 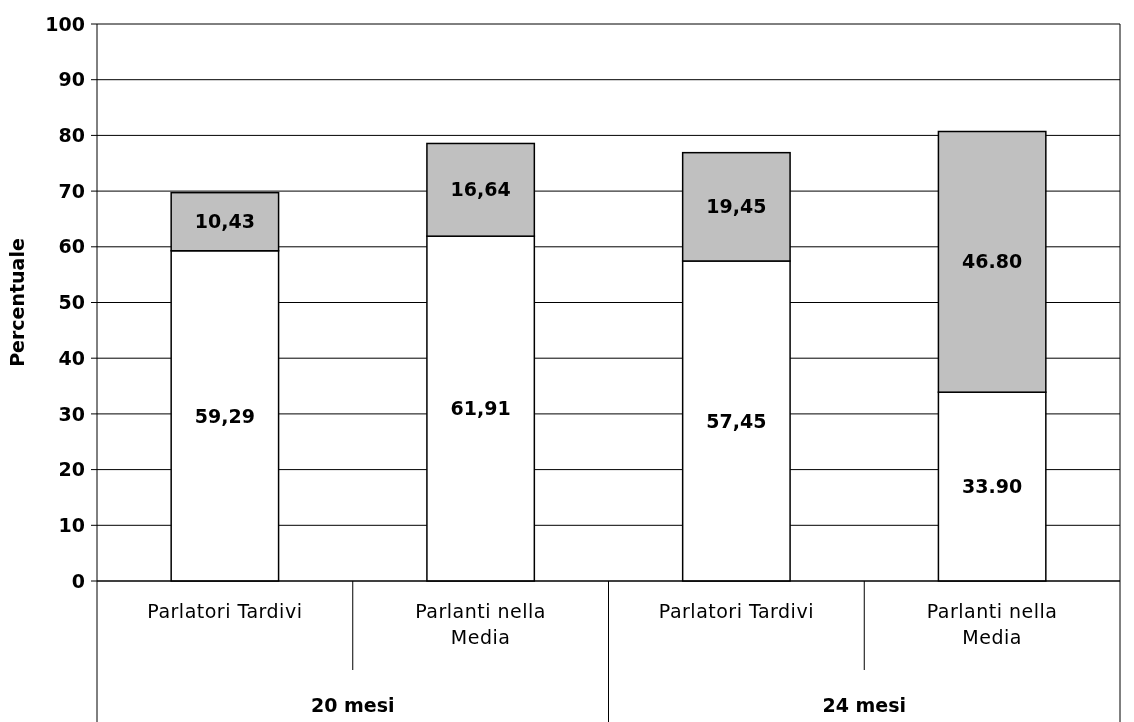 What do you see at coordinates (992, 261) in the screenshot?
I see `data-label: 46.80` at bounding box center [992, 261].